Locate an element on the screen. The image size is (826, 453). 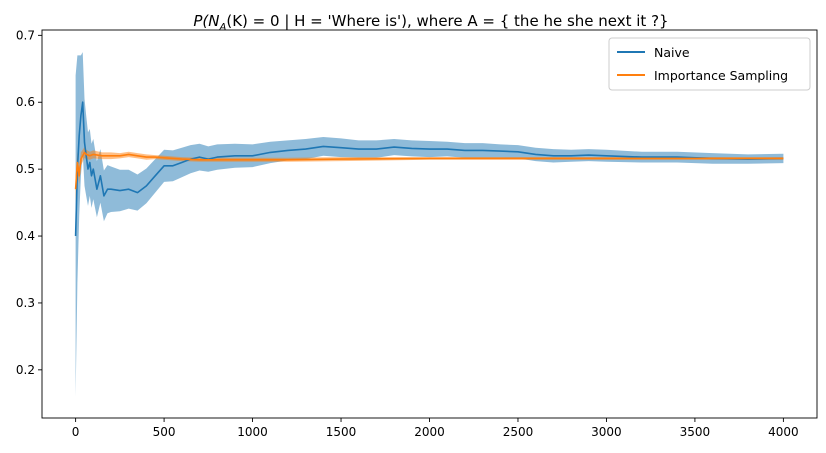
y-axis-ticks: 0.2 0.3 0.4 0.5 0.6 0.7 is located at coordinates (29, 202).